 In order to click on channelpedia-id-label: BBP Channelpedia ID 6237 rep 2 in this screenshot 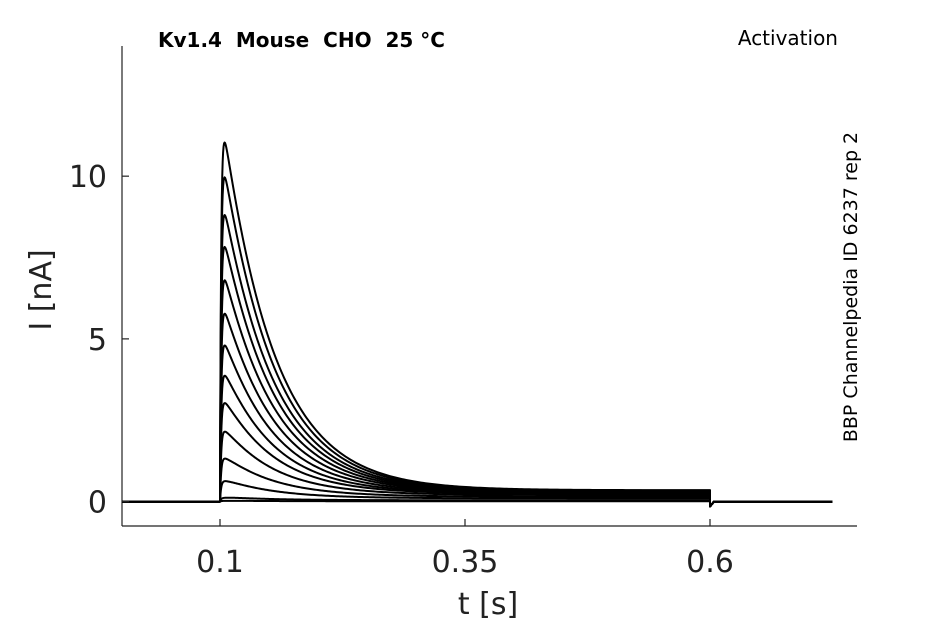, I will do `click(851, 287)`.